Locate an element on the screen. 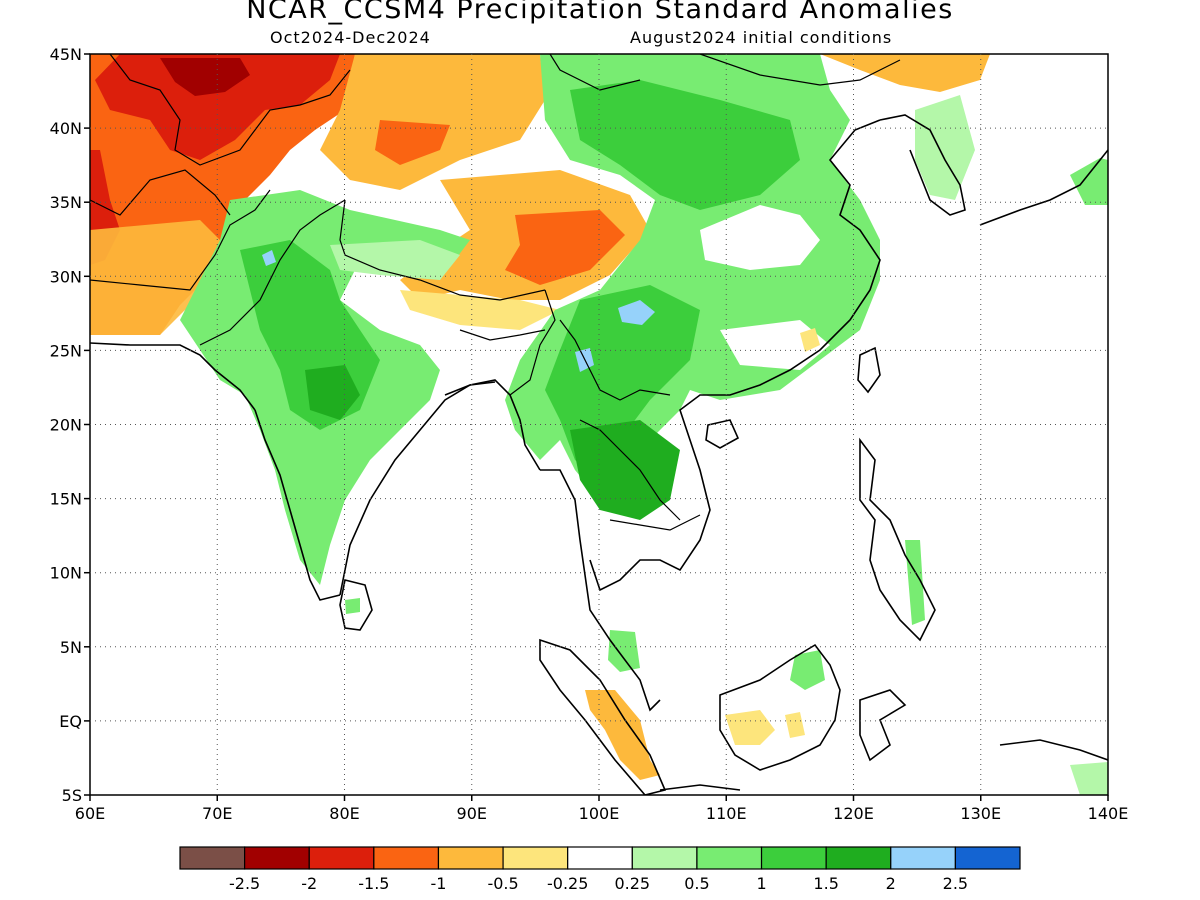 This screenshot has height=900, width=1200. wet-area-philippines is located at coordinates (915, 582).